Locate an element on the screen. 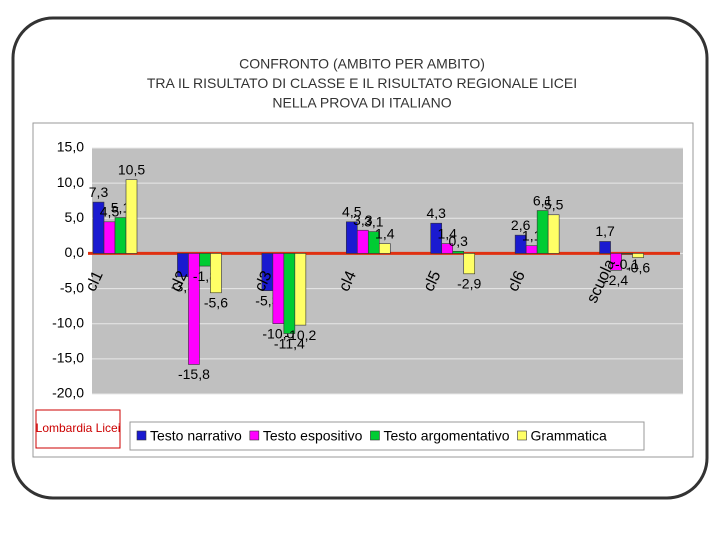 This screenshot has width=720, height=545. y-tick-label: -20,0 is located at coordinates (68, 393).